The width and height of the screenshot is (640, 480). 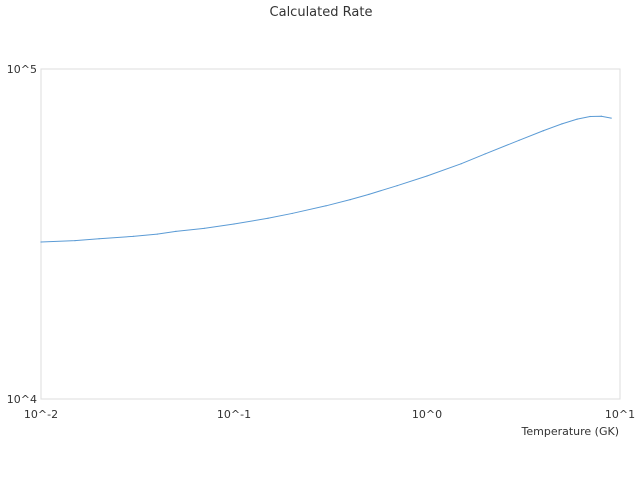 I want to click on y-tick-label: 10^5, so click(x=22, y=69).